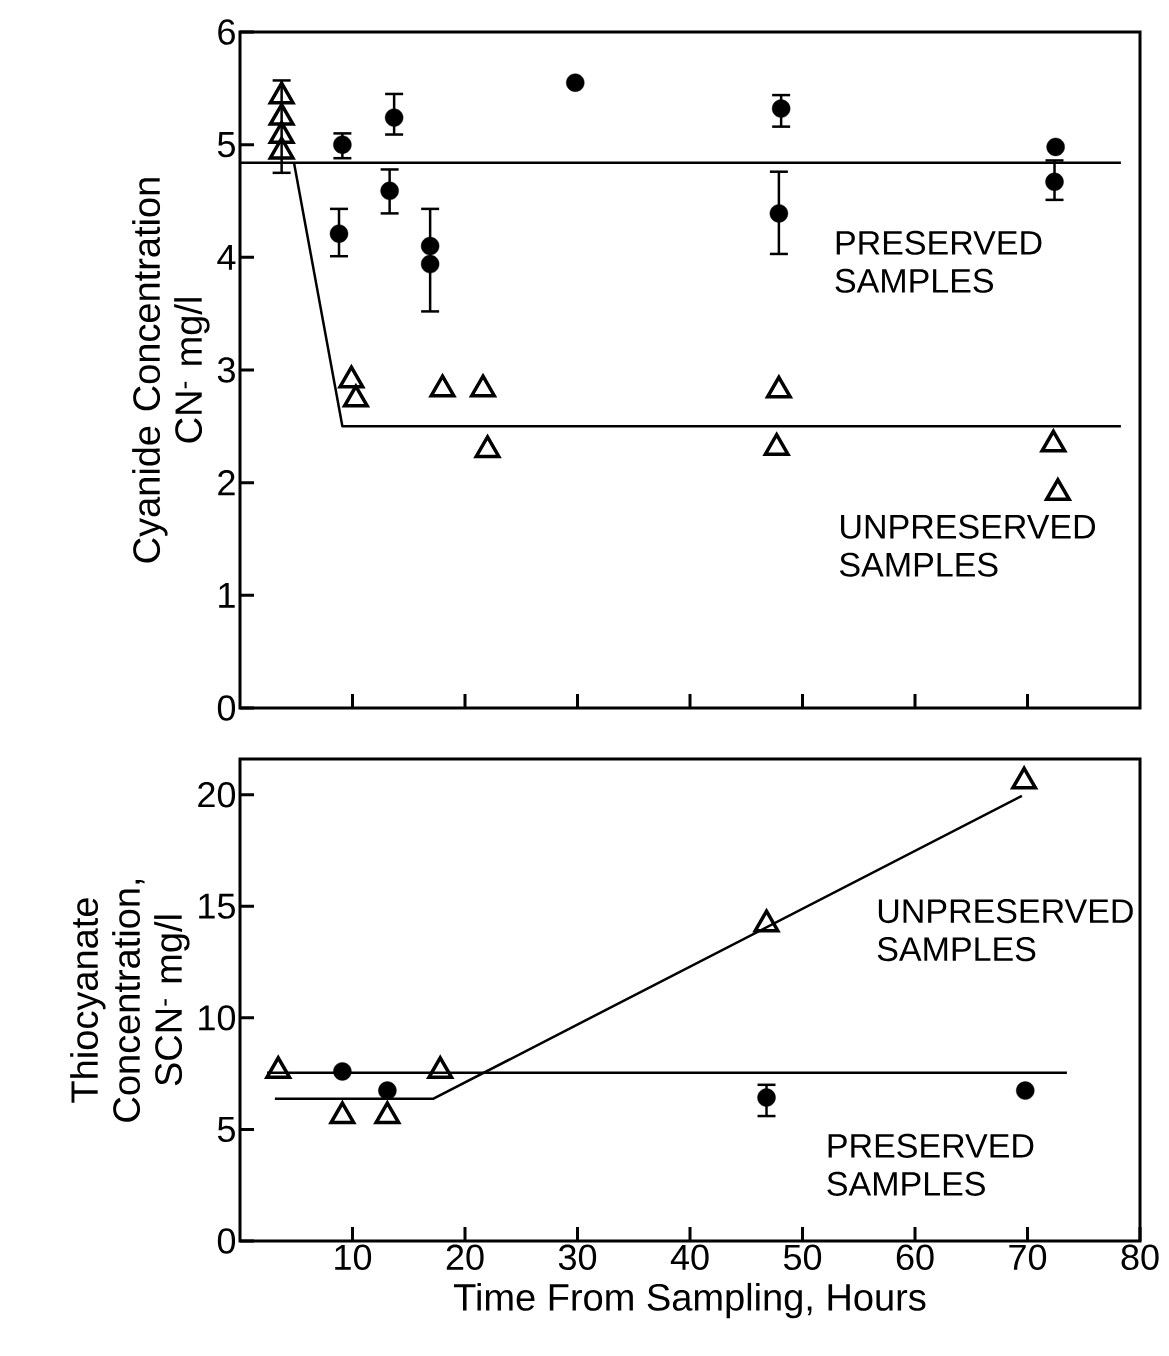  Describe the element at coordinates (577, 1257) in the screenshot. I see `x-tick-label: 30` at that location.